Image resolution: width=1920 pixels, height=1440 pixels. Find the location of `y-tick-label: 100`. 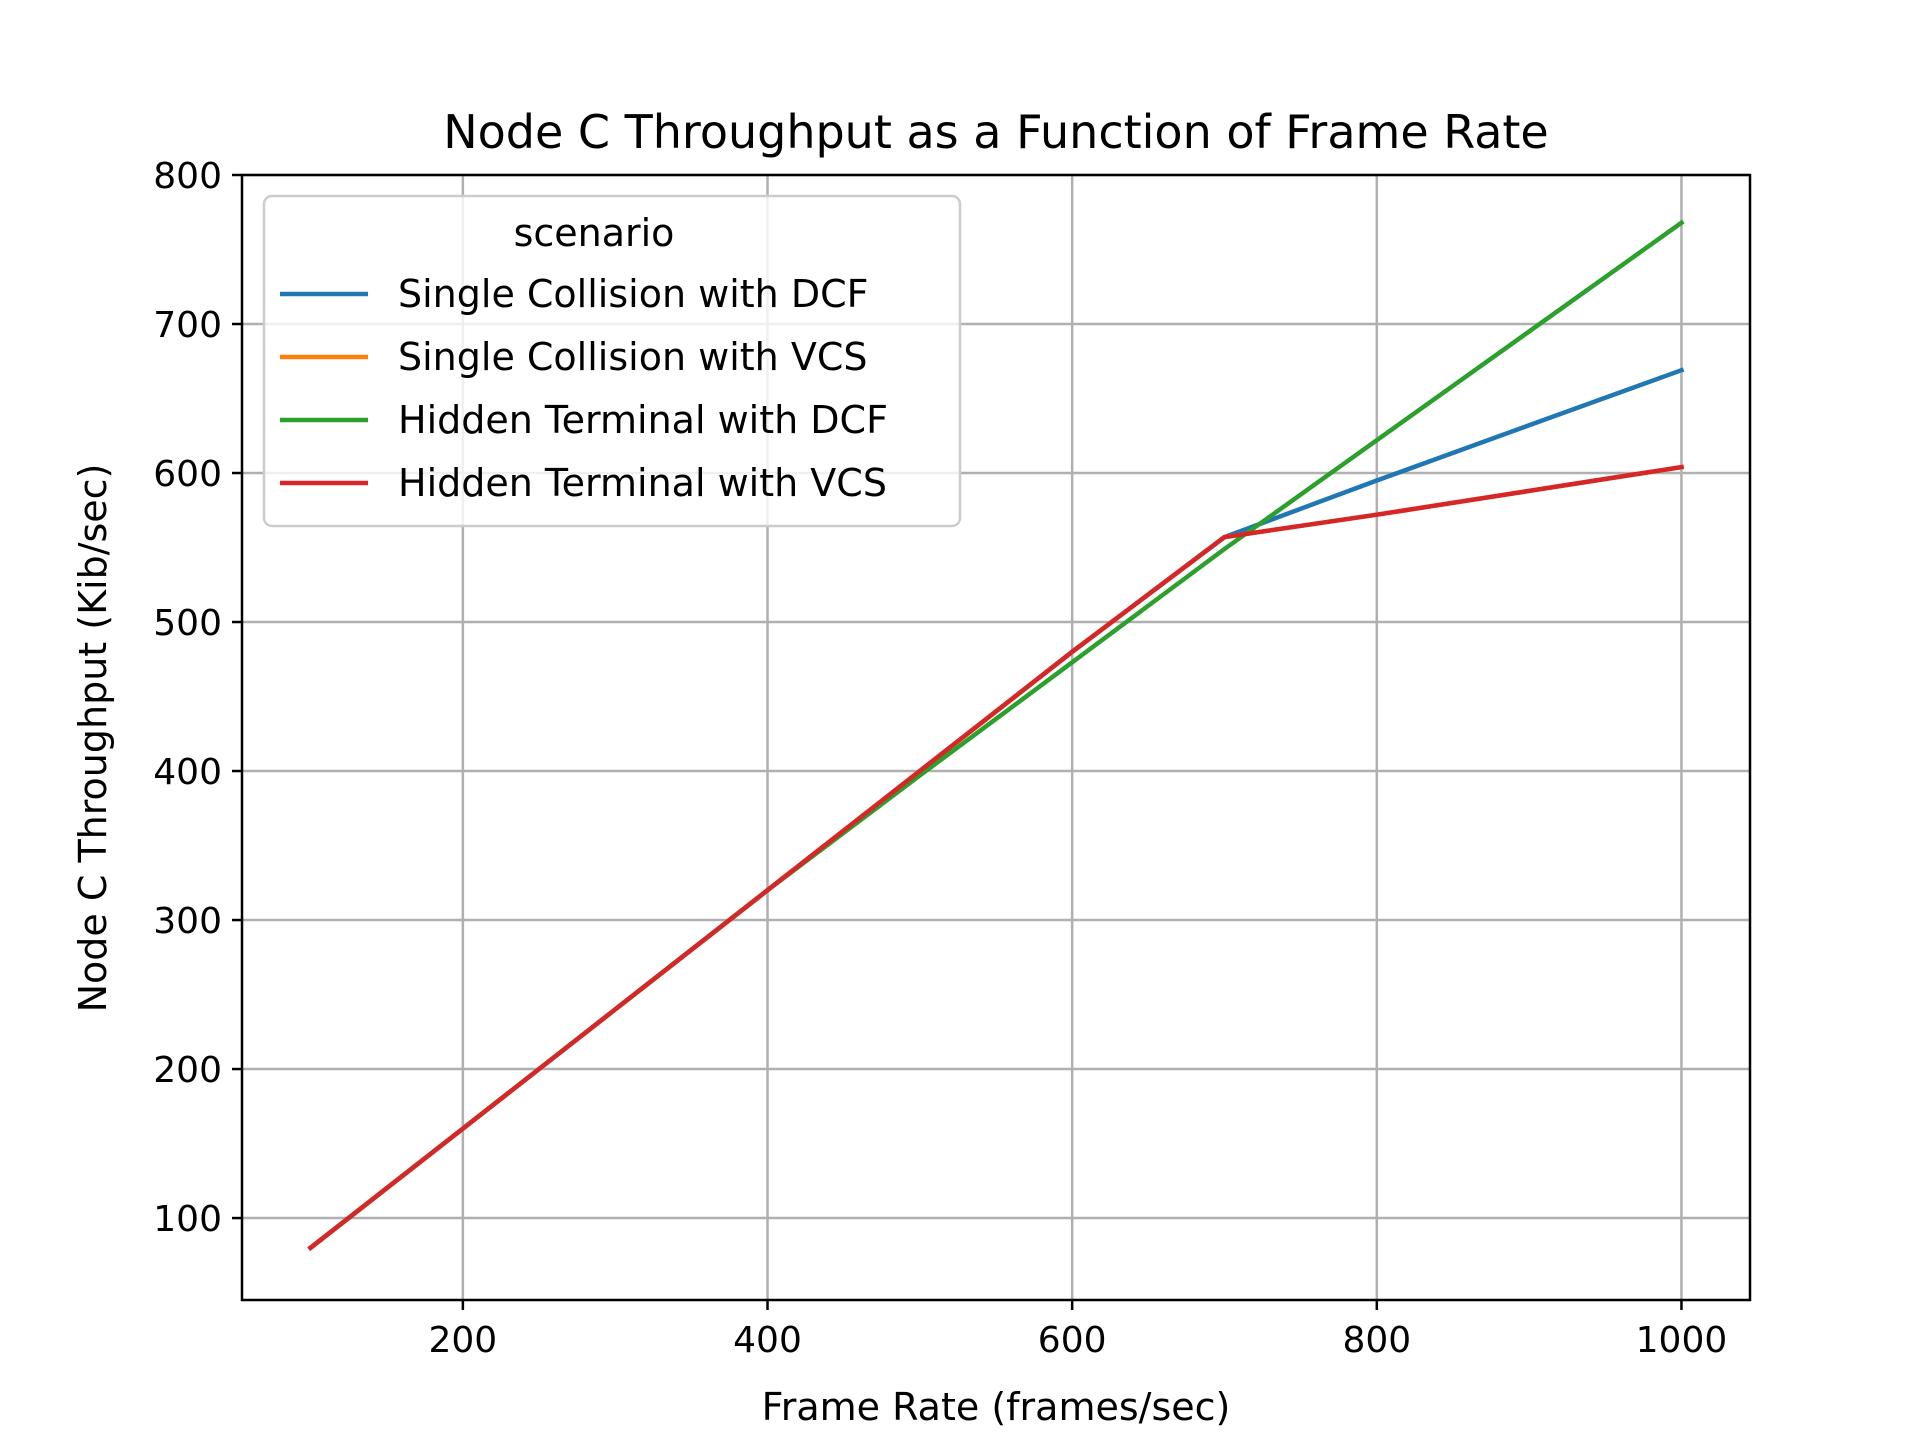

y-tick-label: 100 is located at coordinates (187, 1219).